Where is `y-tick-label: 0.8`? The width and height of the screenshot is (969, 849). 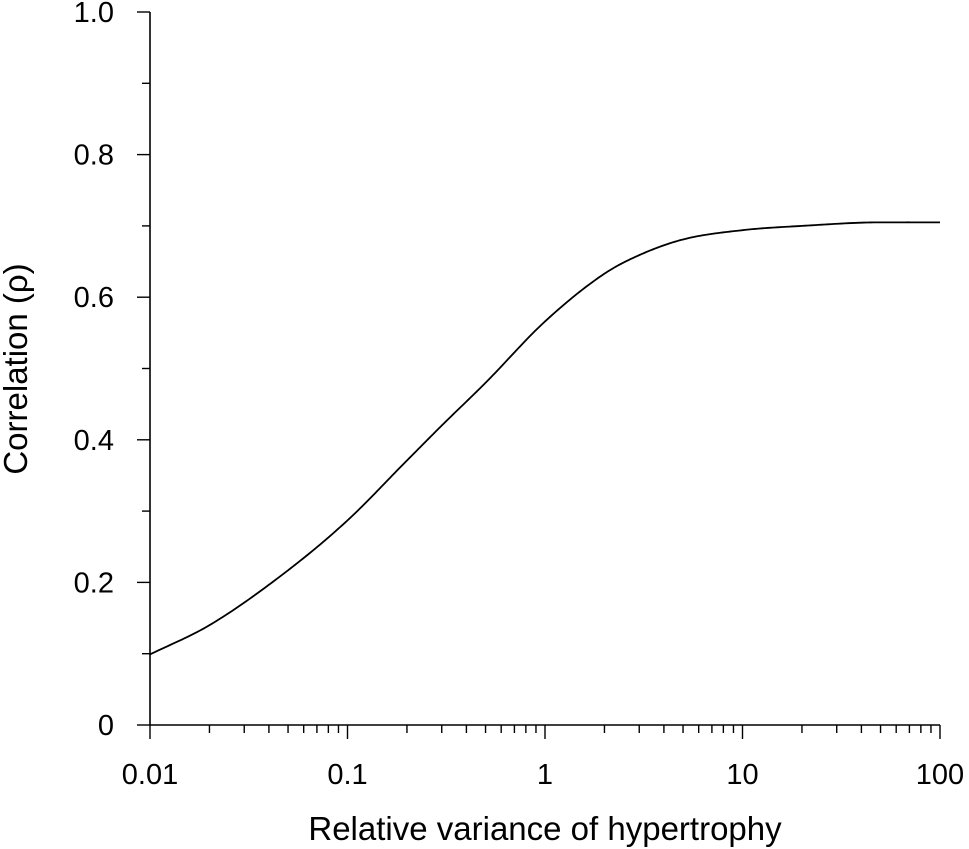
y-tick-label: 0.8 is located at coordinates (94, 156).